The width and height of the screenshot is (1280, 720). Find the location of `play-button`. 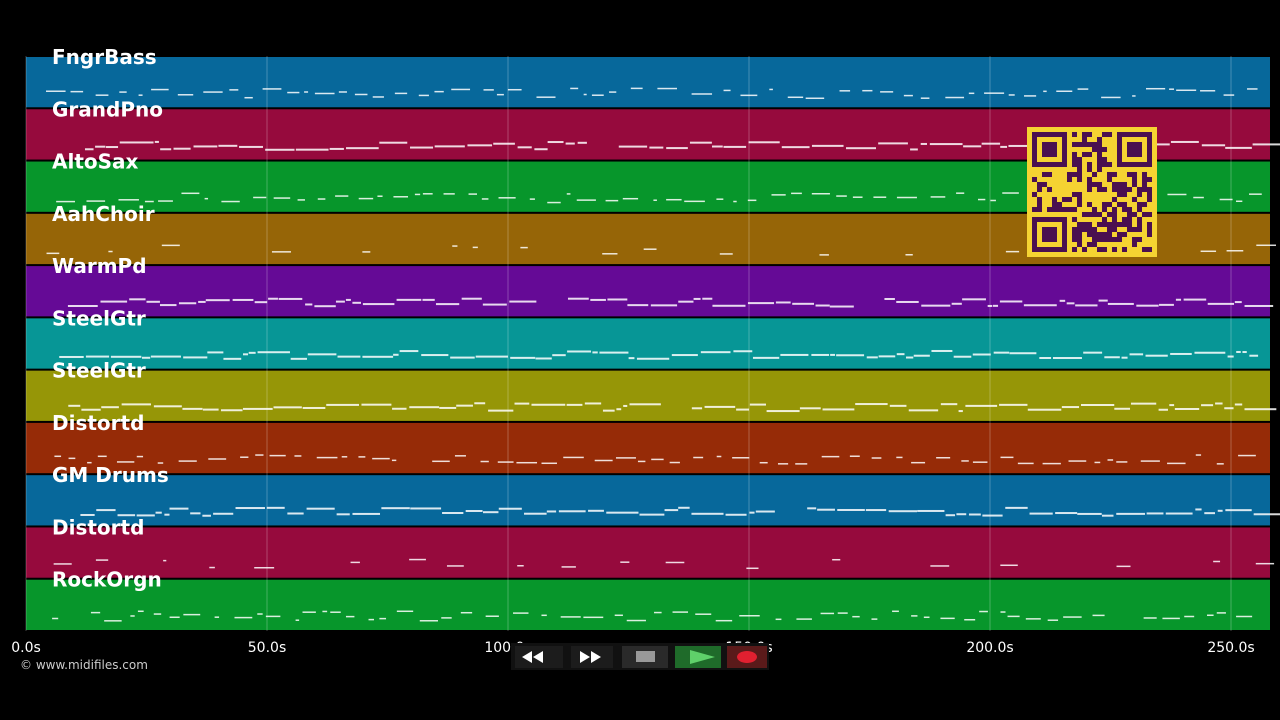

play-button is located at coordinates (698, 657).